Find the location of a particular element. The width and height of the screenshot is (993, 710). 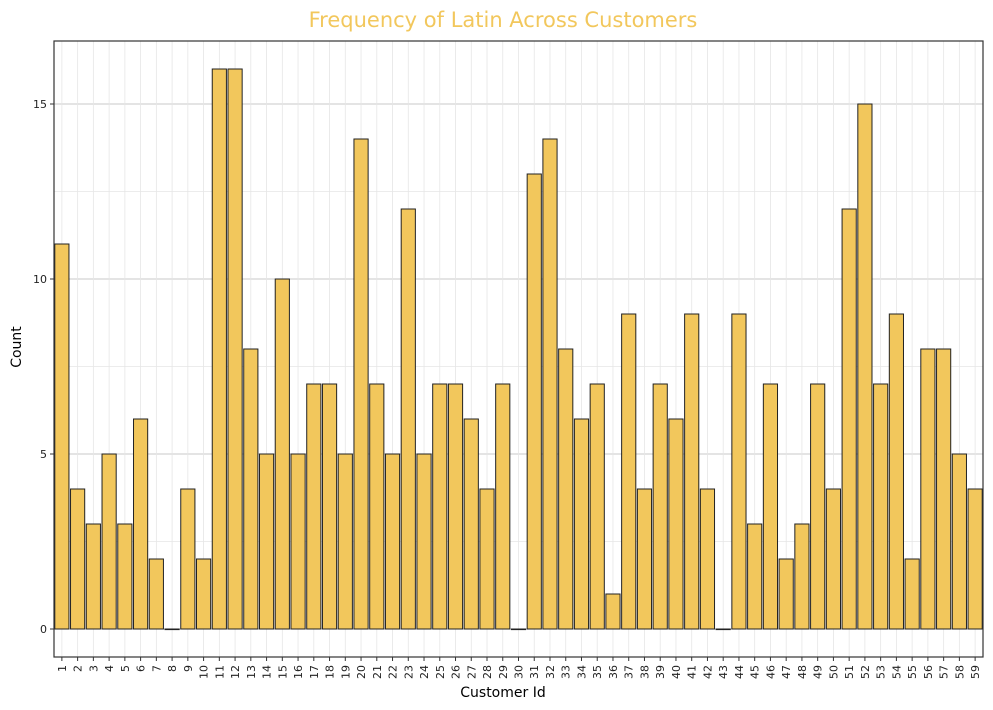

y-axis-ticks: 0 5 10 15 is located at coordinates (43, 367).